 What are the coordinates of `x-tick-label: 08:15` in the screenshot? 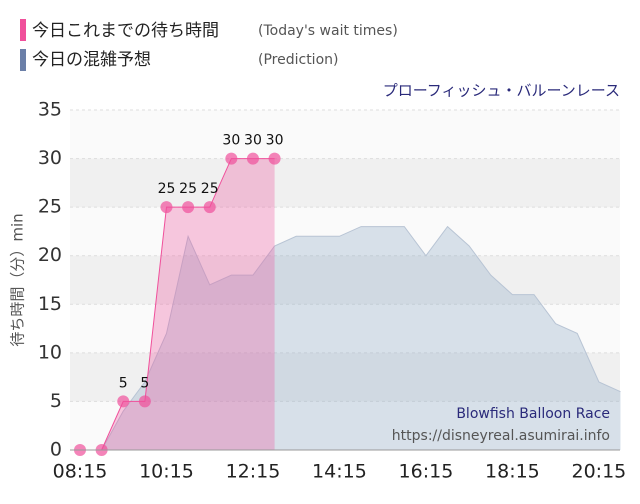 It's located at (80, 472).